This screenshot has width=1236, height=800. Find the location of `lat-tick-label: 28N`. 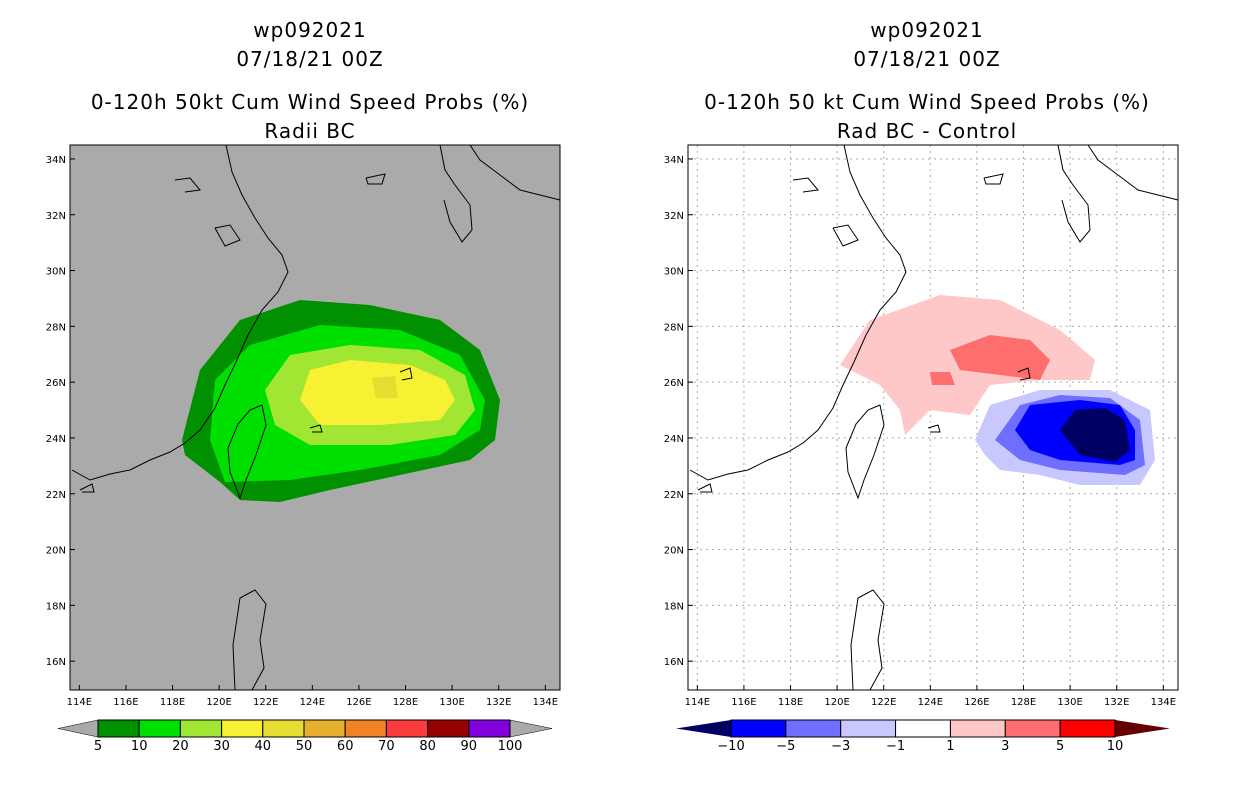

lat-tick-label: 28N is located at coordinates (674, 327).